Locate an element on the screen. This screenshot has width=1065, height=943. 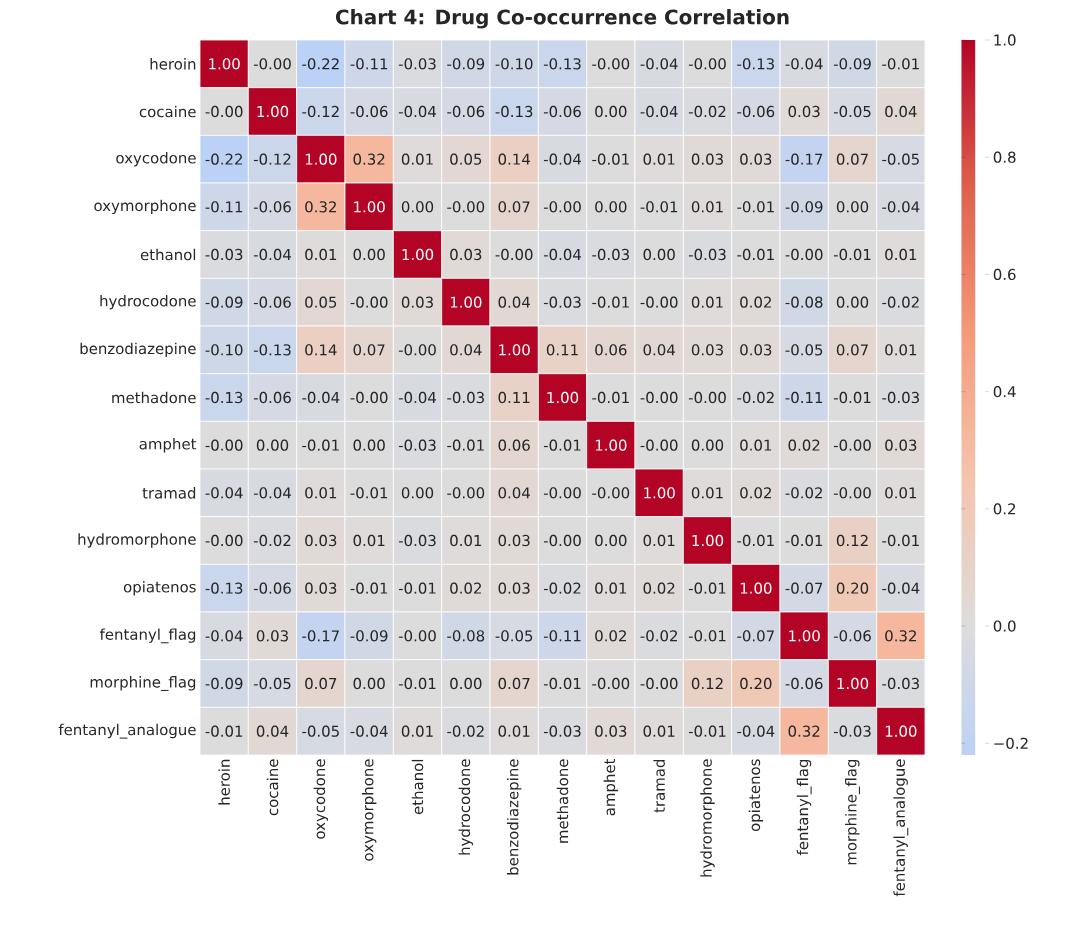
y-tick-label: hydrocodone is located at coordinates (148, 302).